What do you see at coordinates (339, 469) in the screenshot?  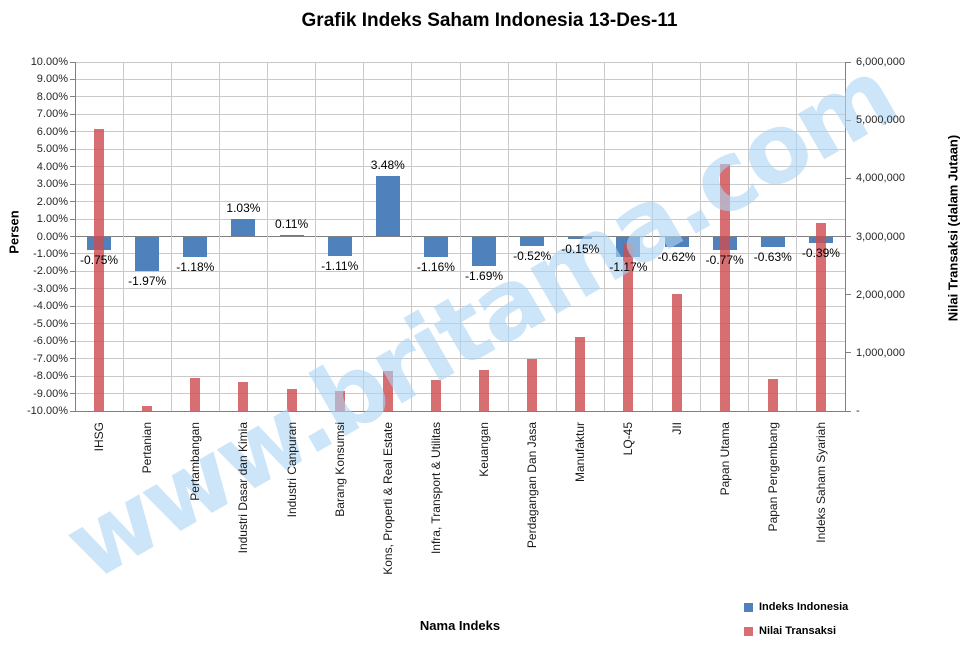 I see `category-label: Barang Konsumsi` at bounding box center [339, 469].